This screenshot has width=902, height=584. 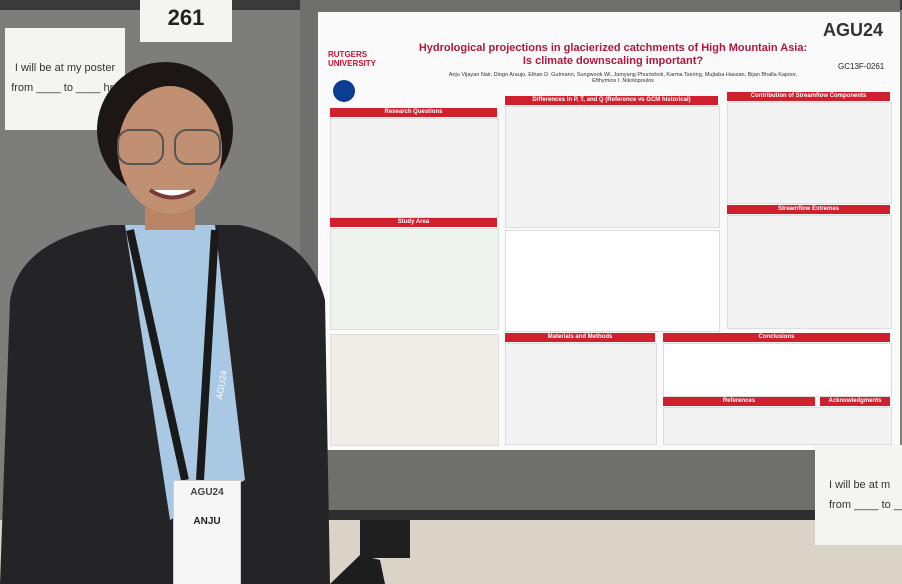 What do you see at coordinates (861, 66) in the screenshot?
I see `abstract-id: GC13F-0261` at bounding box center [861, 66].